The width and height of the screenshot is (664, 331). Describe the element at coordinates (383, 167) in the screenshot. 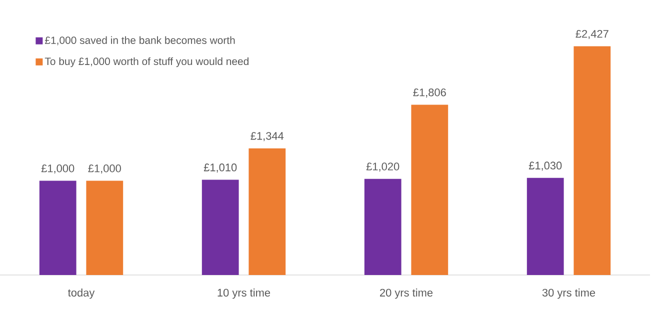

I see `data-label: £1,020` at that location.